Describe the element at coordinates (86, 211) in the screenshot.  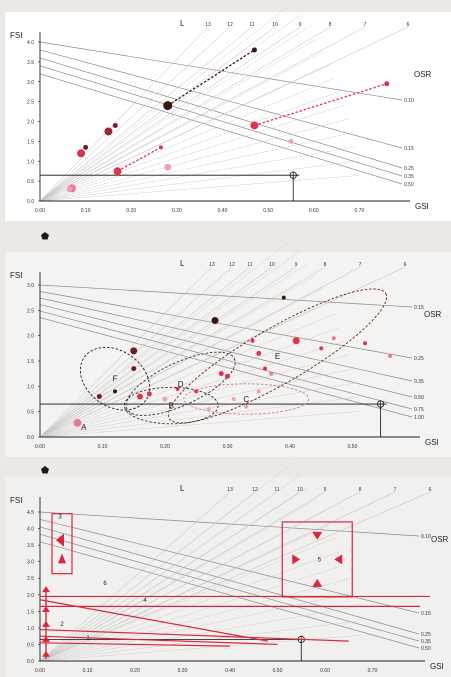
I see `x-tick-label: 0.10` at that location.